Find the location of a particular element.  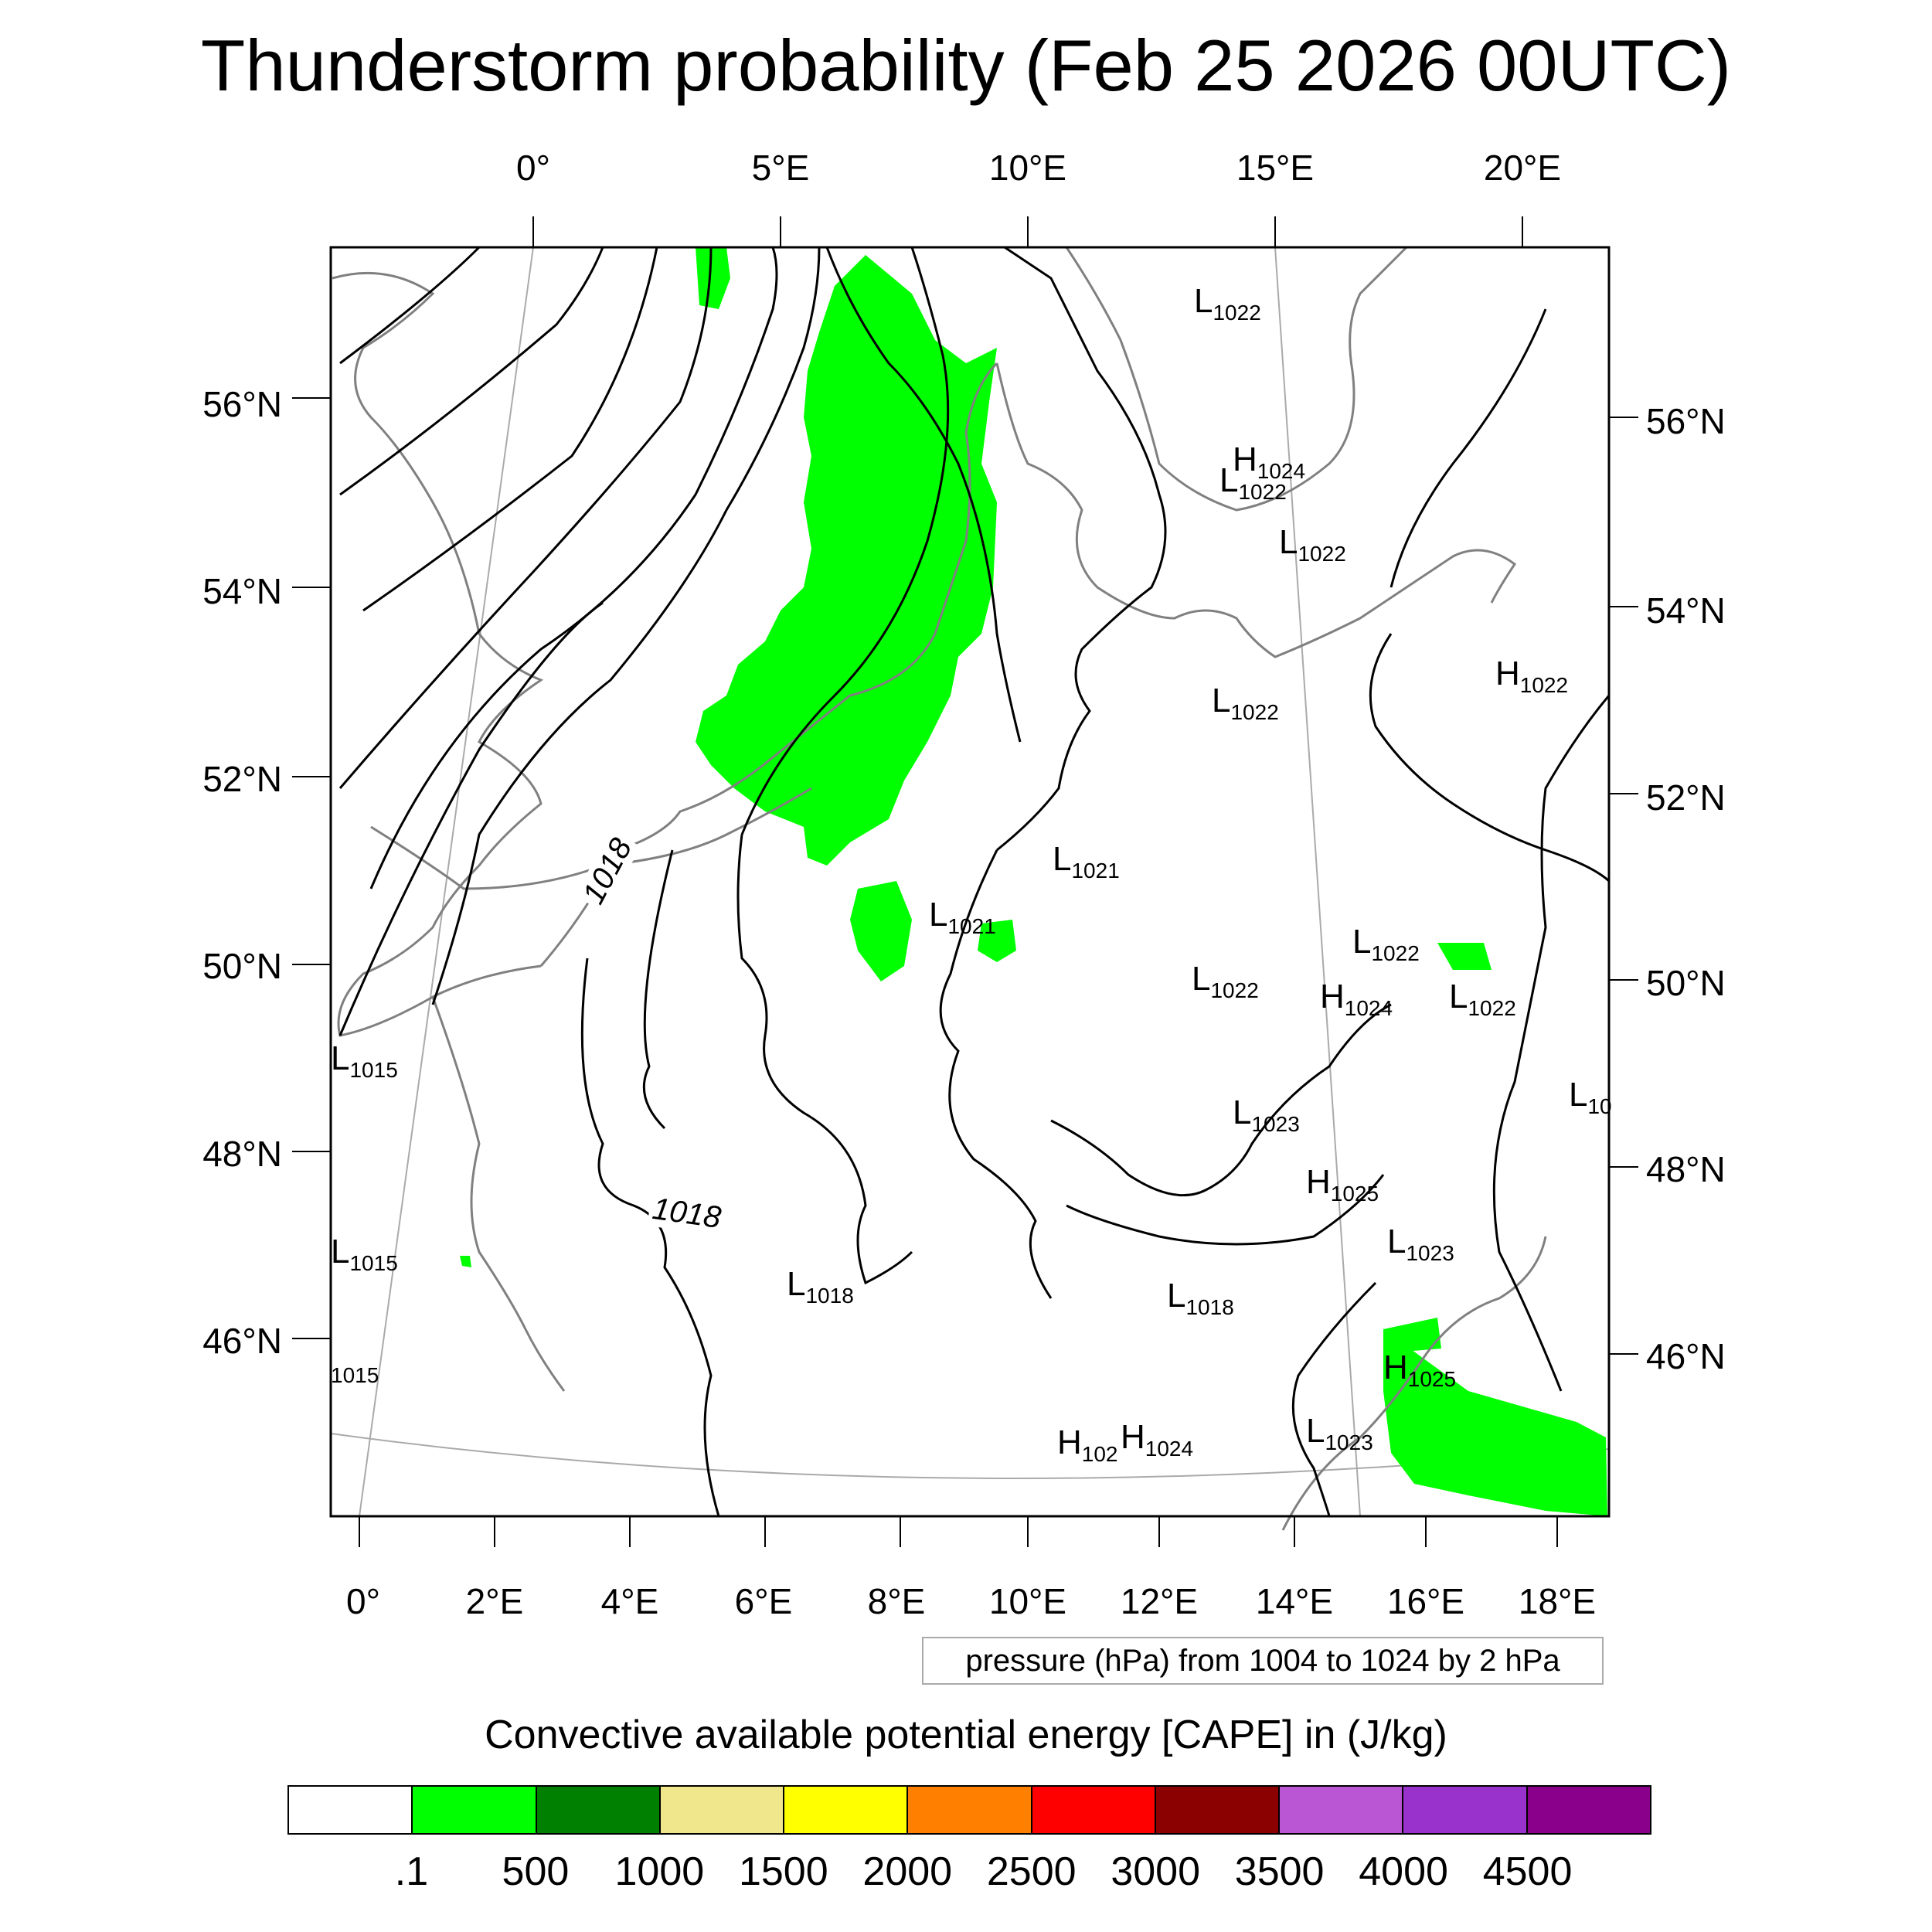

bottom-lon-label: 14°E is located at coordinates (1295, 1601).